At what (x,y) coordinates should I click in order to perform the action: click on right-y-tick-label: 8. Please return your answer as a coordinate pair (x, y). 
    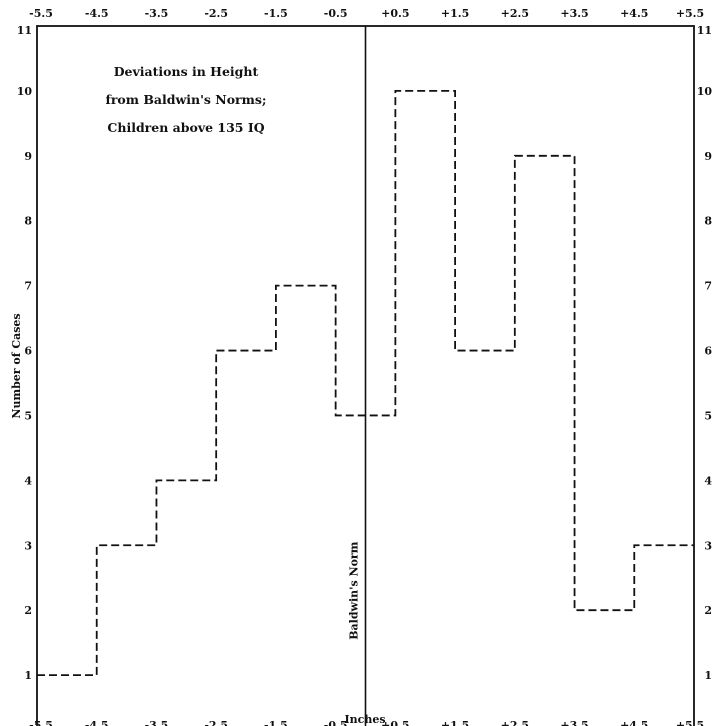
    Looking at the image, I should click on (708, 221).